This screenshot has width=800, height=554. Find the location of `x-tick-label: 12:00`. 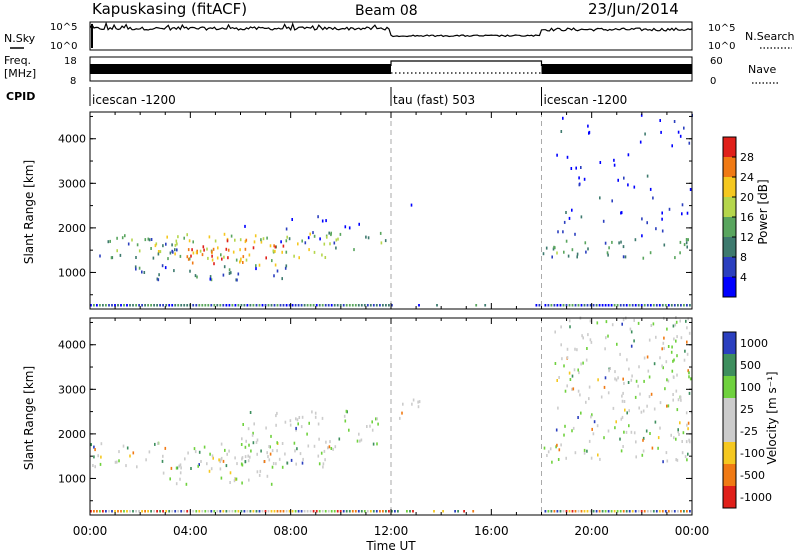

x-tick-label: 12:00 is located at coordinates (391, 531).